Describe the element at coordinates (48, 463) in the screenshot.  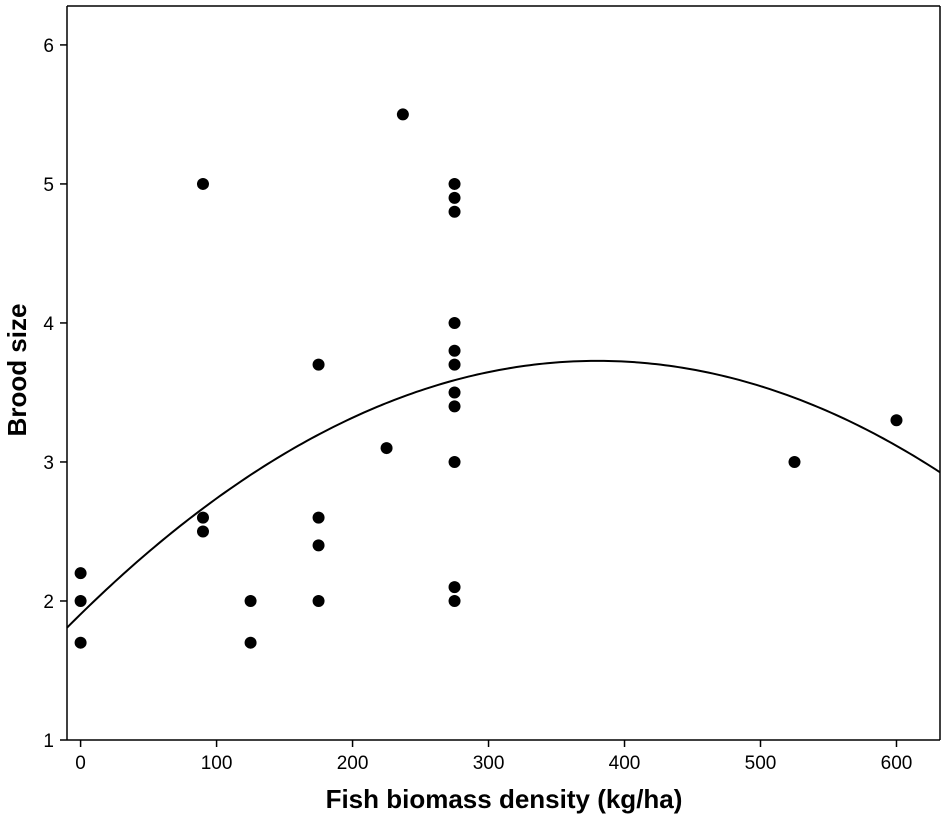
I see `y-tick-label: 3` at that location.